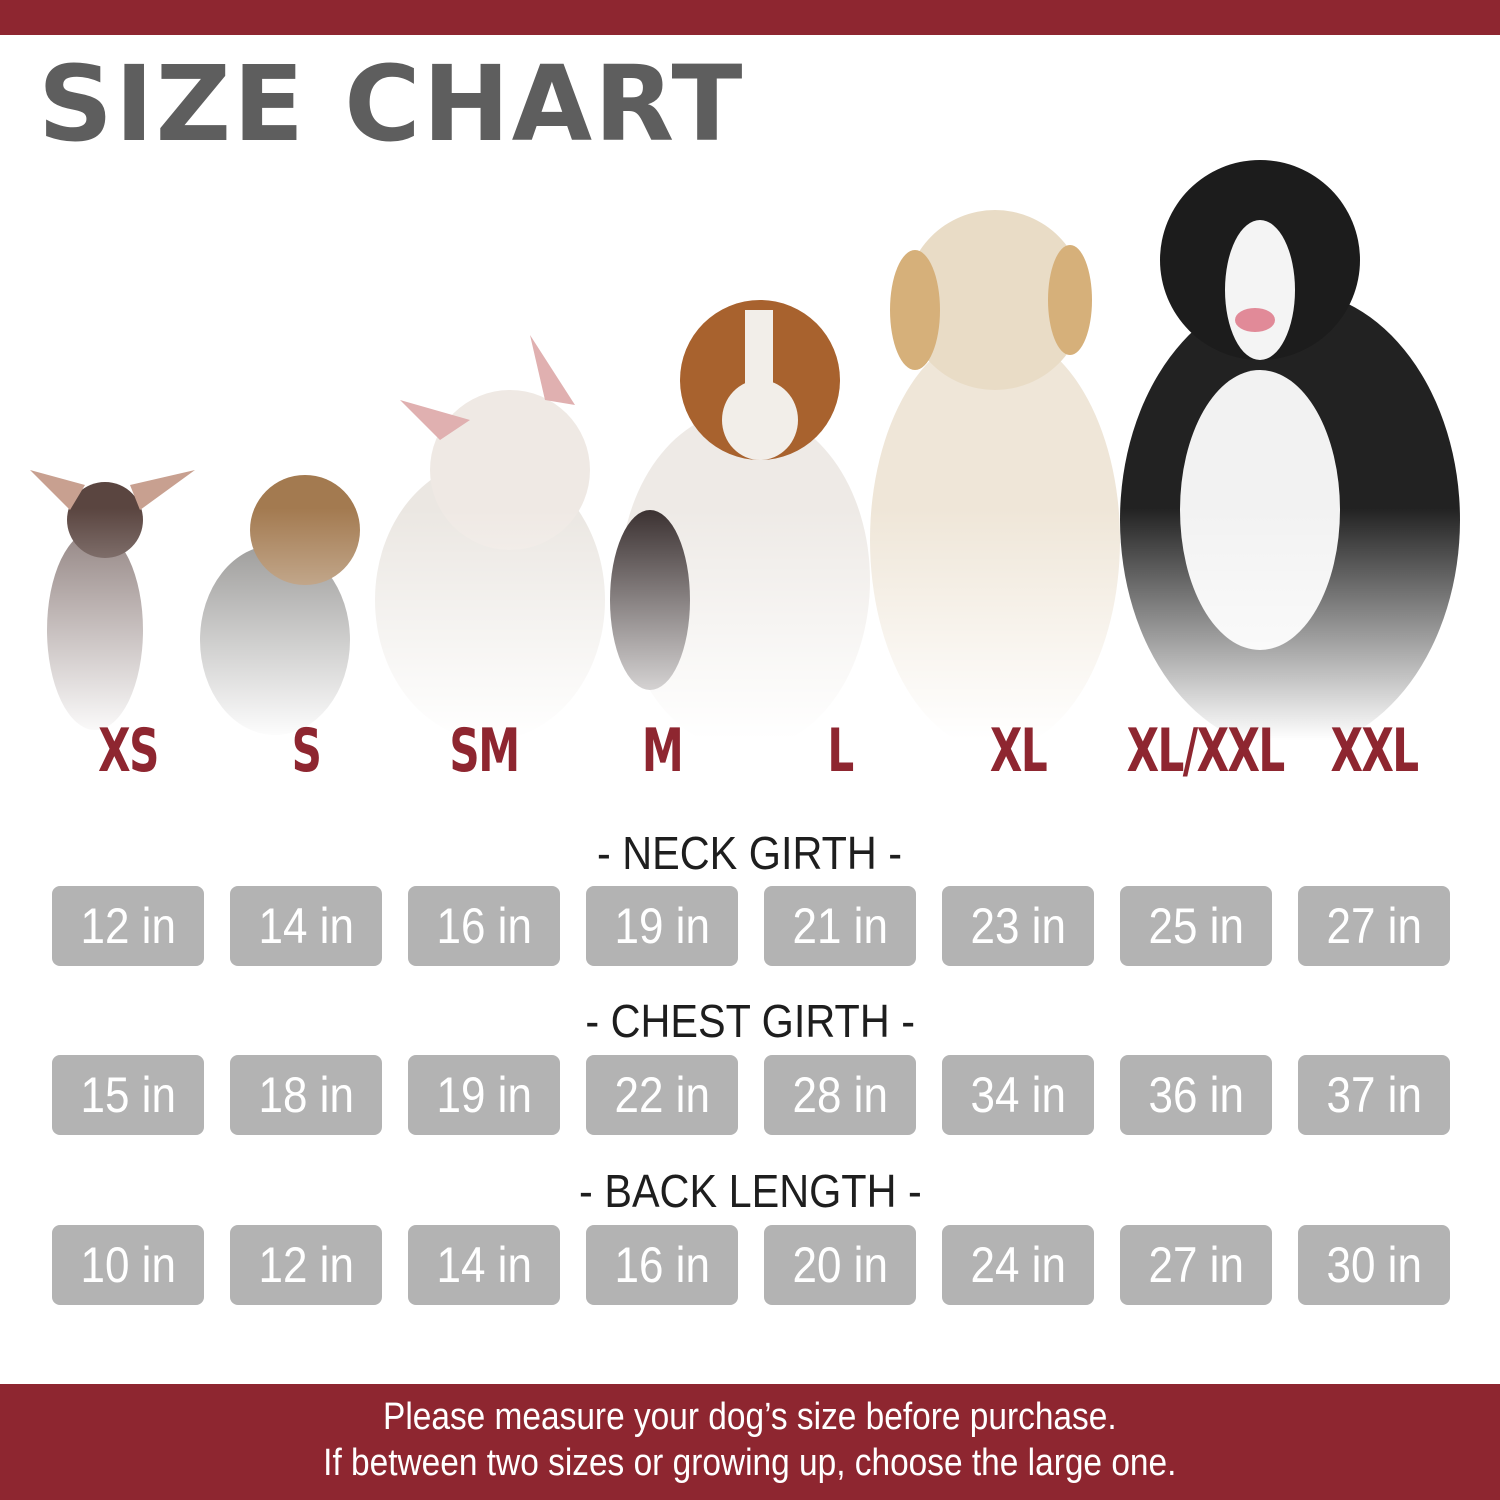 The height and width of the screenshot is (1500, 1500). I want to click on measurement-text: 20 in, so click(840, 1265).